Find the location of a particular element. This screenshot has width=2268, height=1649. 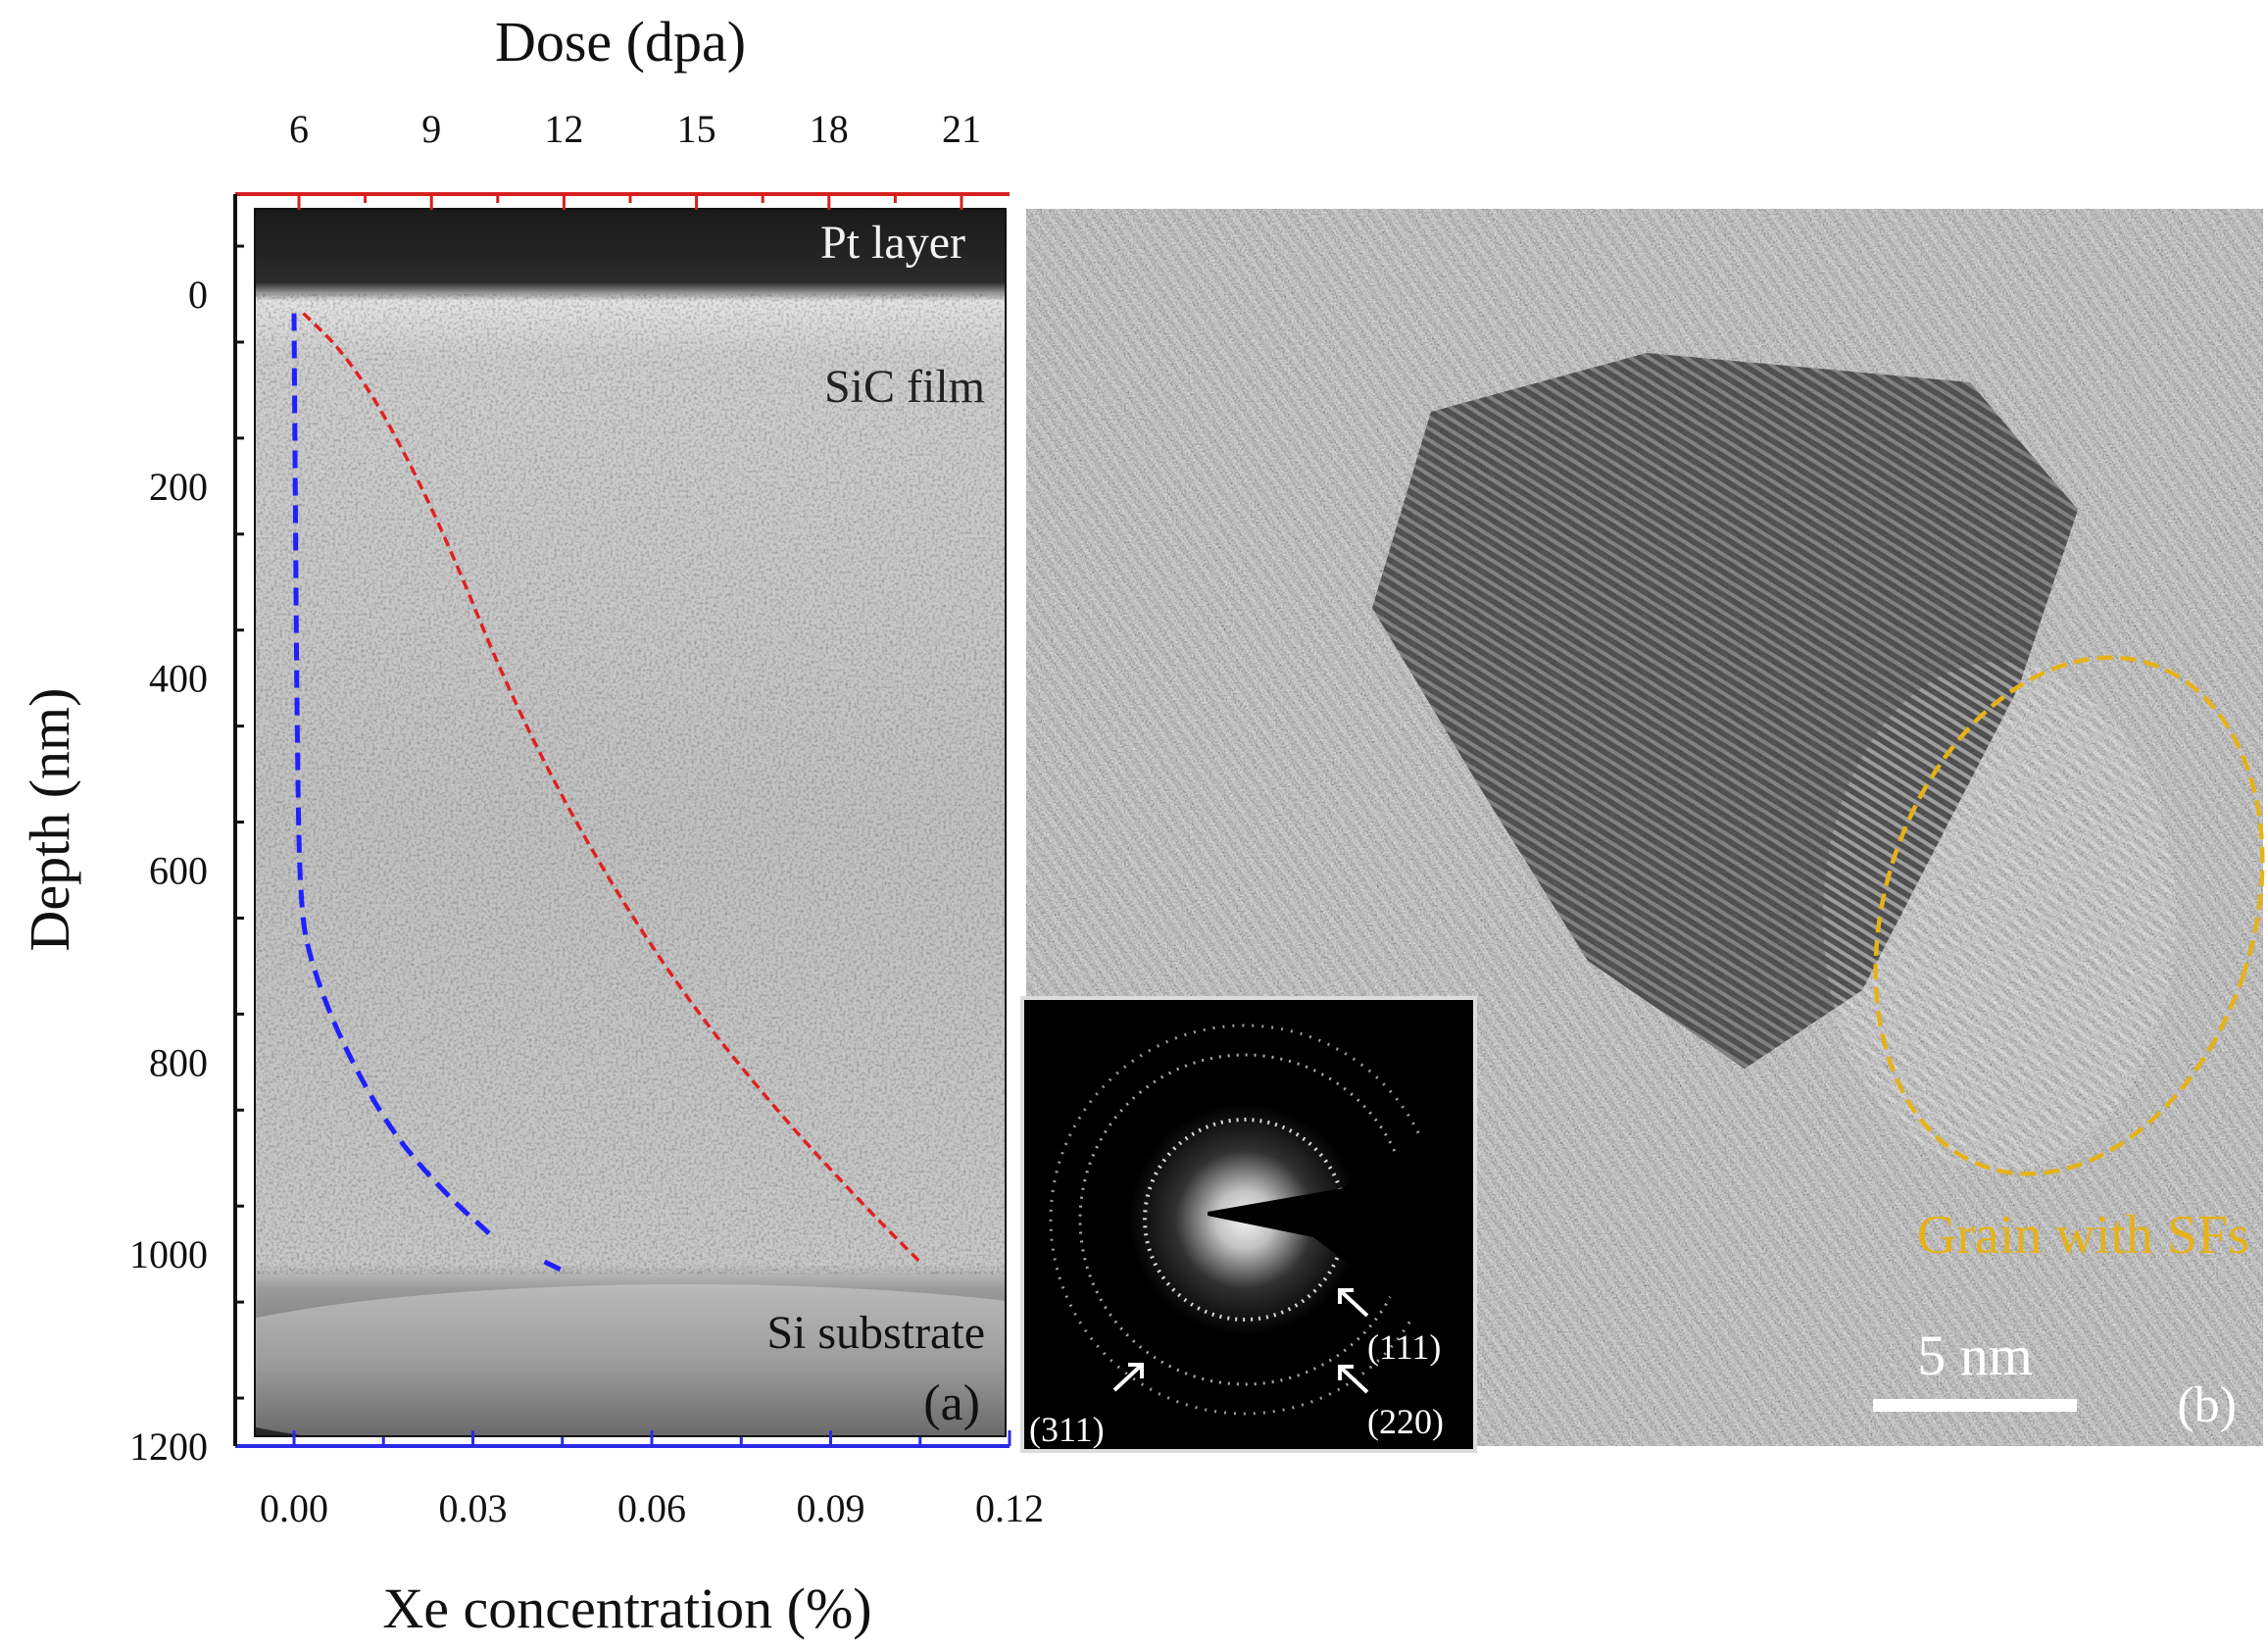

si-substrate-label: Si substrate is located at coordinates (875, 1333).